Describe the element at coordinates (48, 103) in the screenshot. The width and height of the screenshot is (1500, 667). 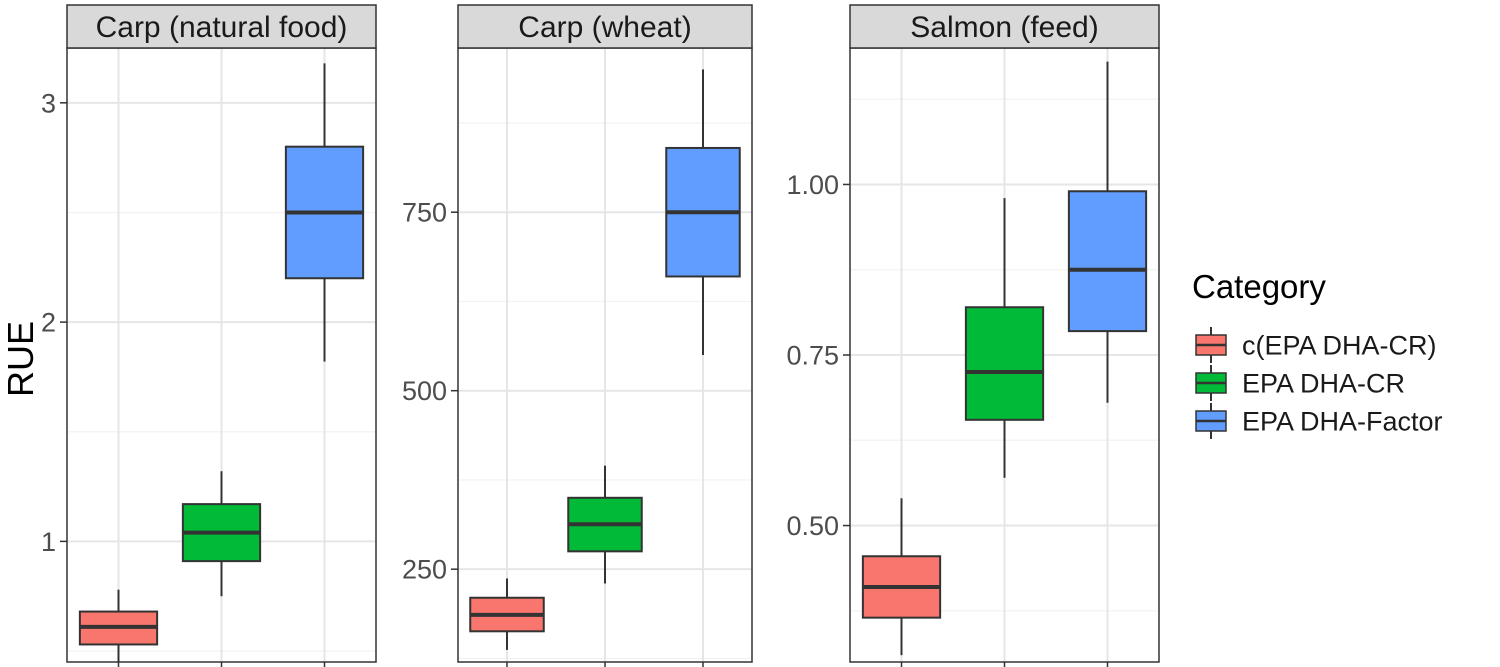
I see `y-tick-label: 3` at that location.